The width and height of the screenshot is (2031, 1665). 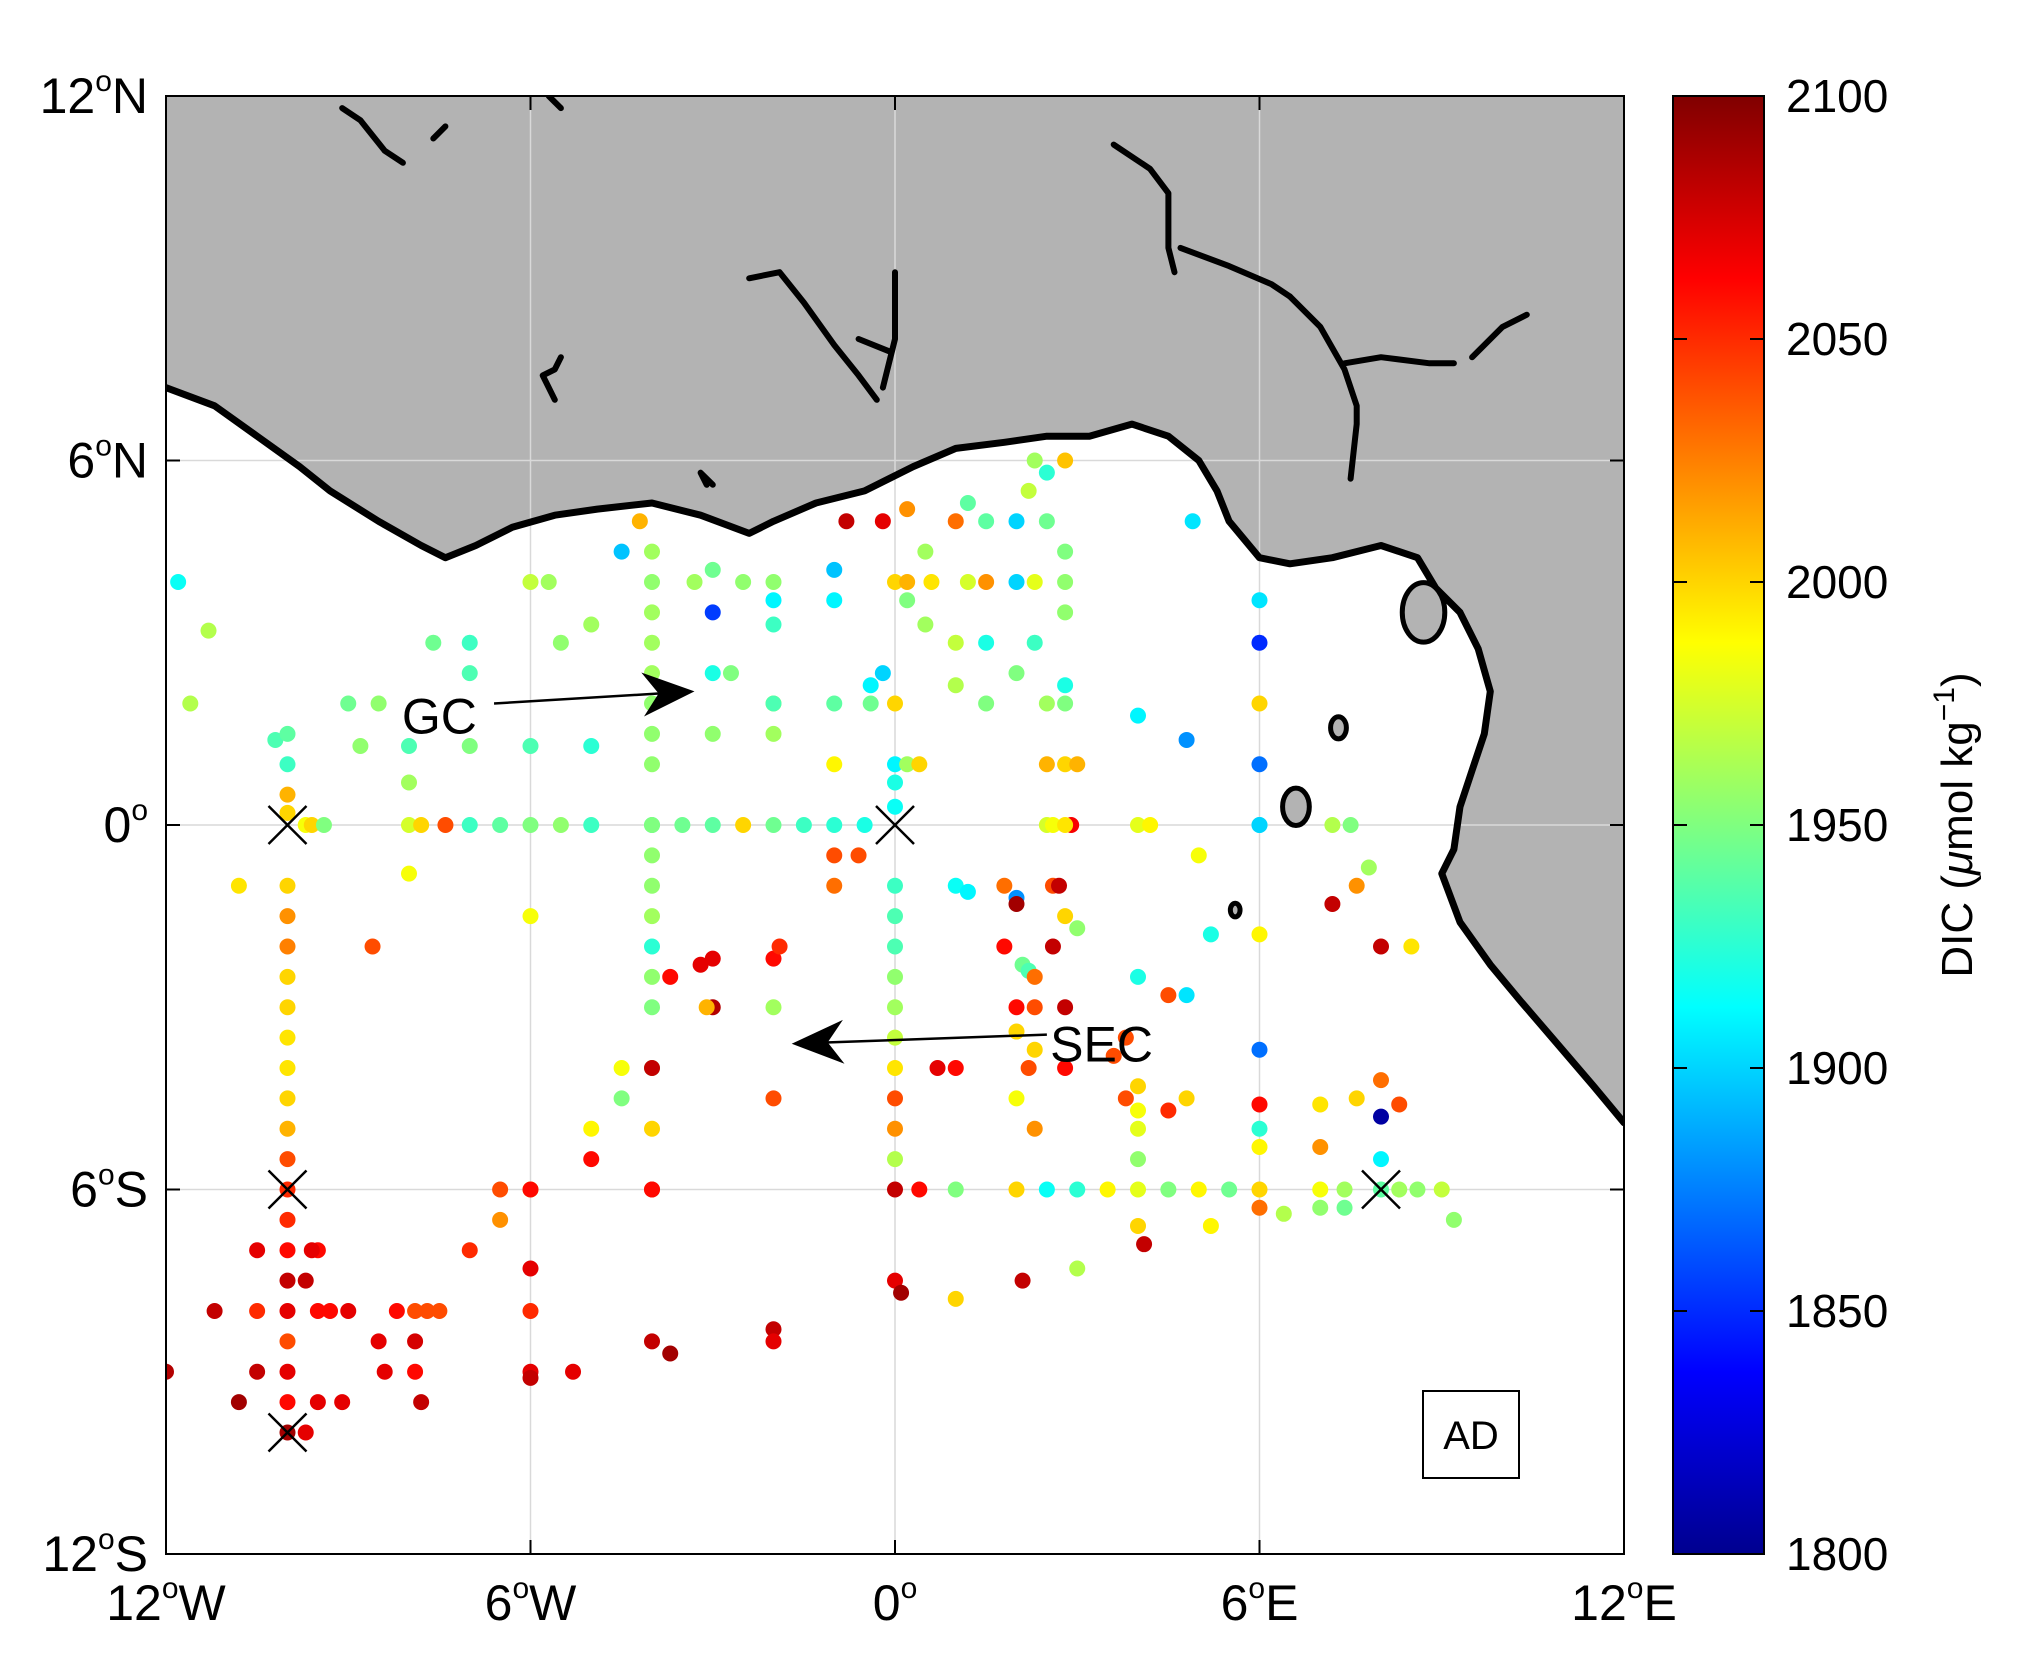 What do you see at coordinates (1837, 1311) in the screenshot?
I see `colorbar-tick-label: 1850` at bounding box center [1837, 1311].